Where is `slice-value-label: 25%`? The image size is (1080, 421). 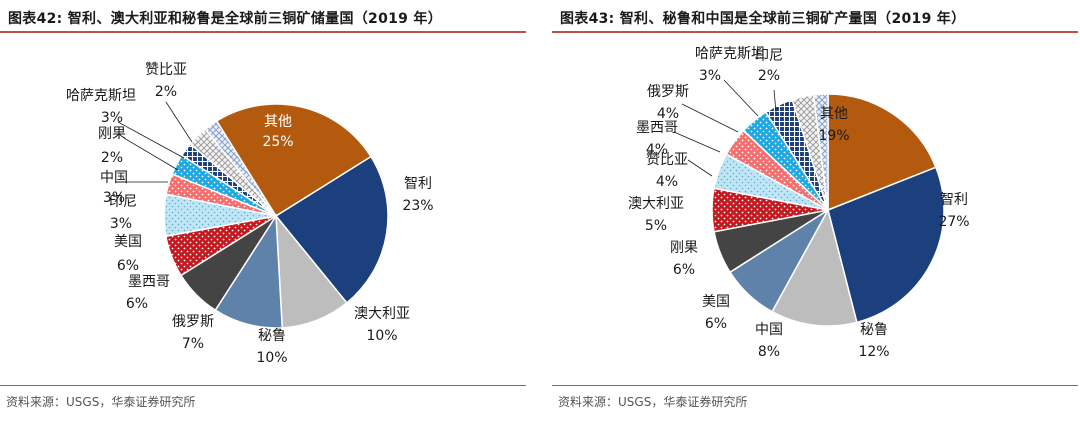
slice-value-label: 25% is located at coordinates (277, 142).